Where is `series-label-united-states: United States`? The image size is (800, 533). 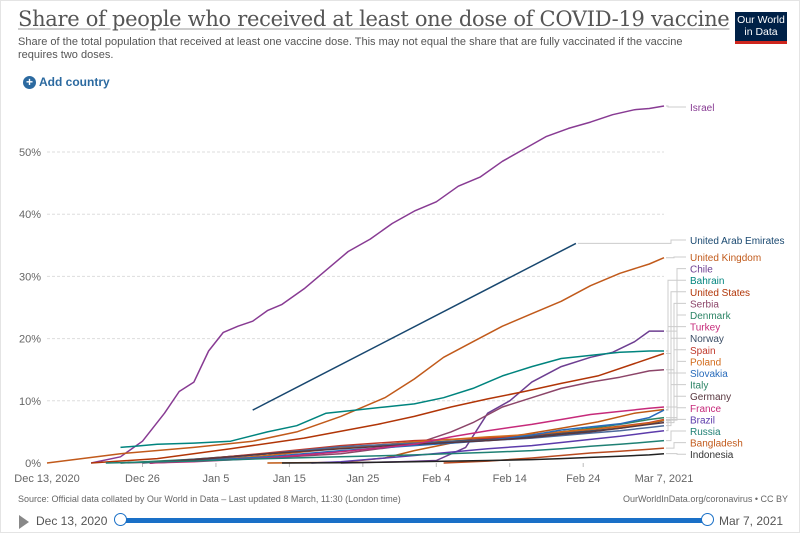
series-label-united-states: United States is located at coordinates (720, 293).